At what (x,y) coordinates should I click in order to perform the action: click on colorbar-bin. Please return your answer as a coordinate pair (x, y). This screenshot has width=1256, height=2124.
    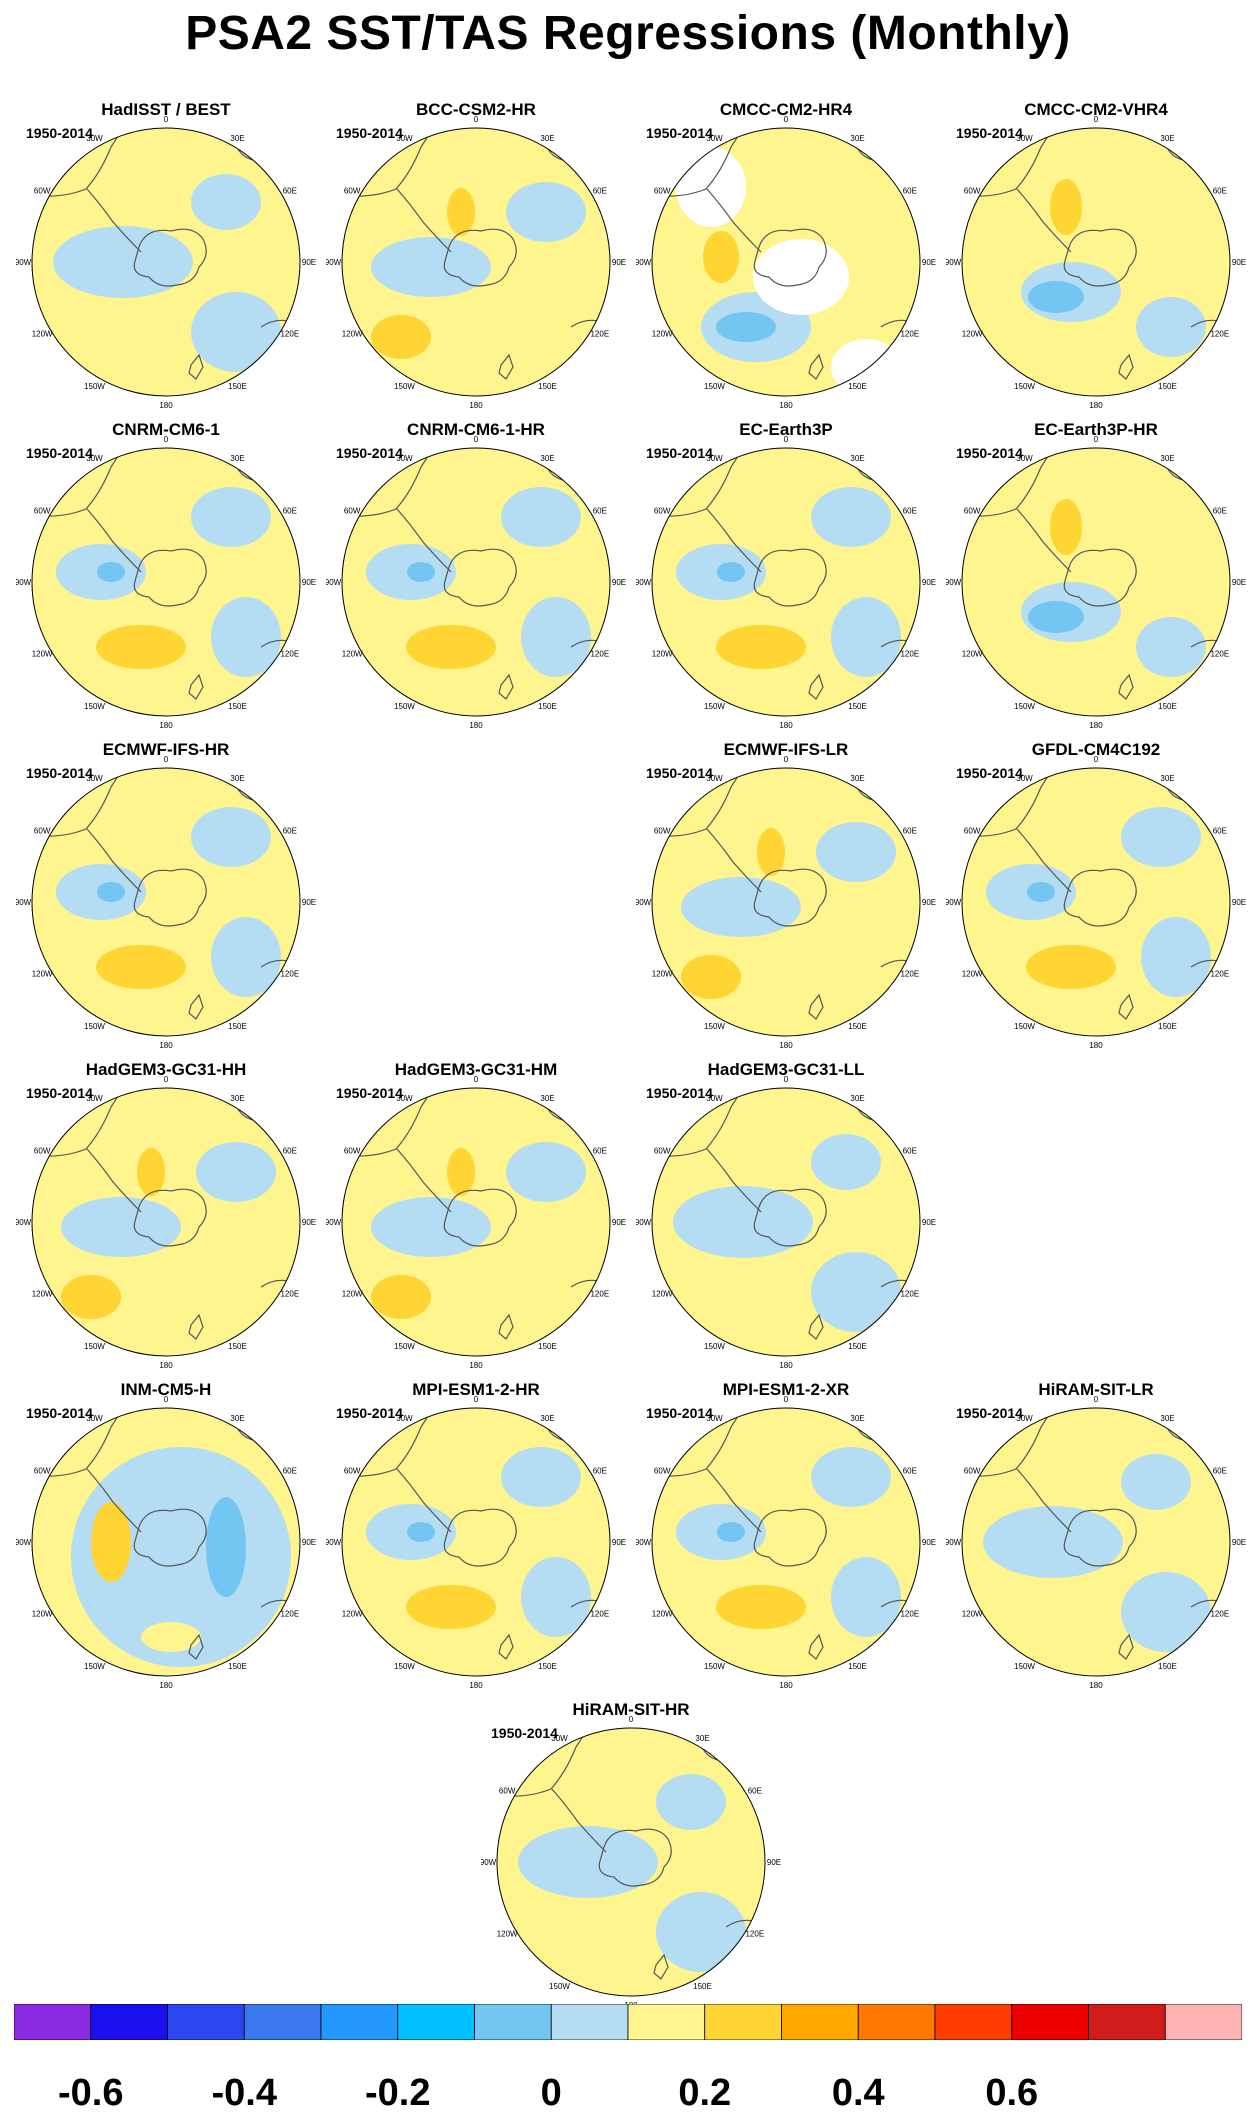
    Looking at the image, I should click on (129, 2022).